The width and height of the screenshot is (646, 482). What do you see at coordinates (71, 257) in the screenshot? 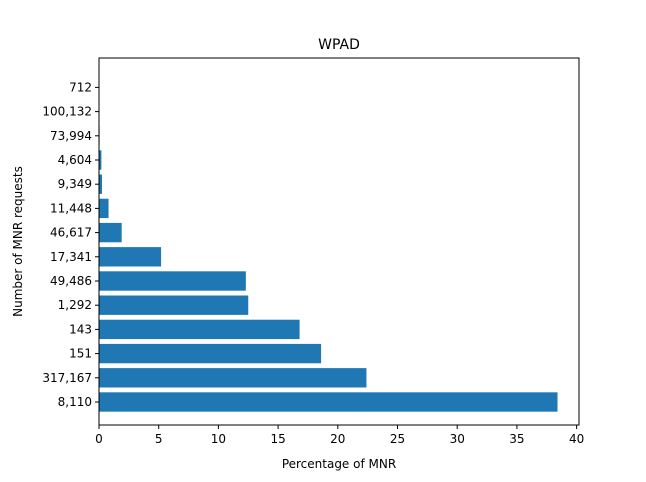
I see `y-tick-label: 17,341` at bounding box center [71, 257].